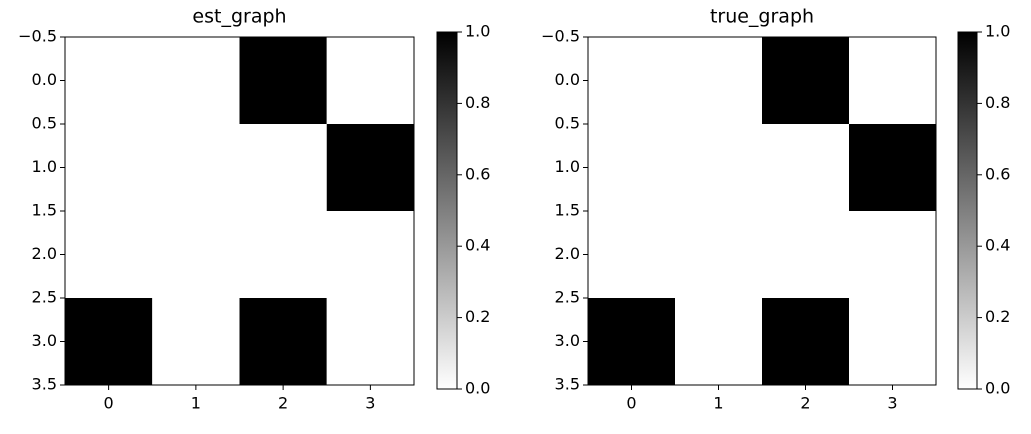 This screenshot has height=434, width=1031. What do you see at coordinates (239, 17) in the screenshot?
I see `chart-title: est_graph` at bounding box center [239, 17].